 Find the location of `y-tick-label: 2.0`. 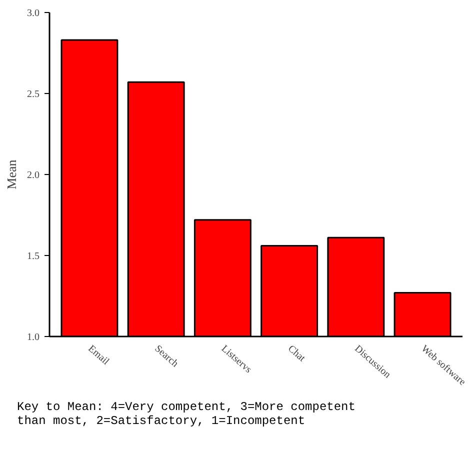

y-tick-label: 2.0 is located at coordinates (33, 175).